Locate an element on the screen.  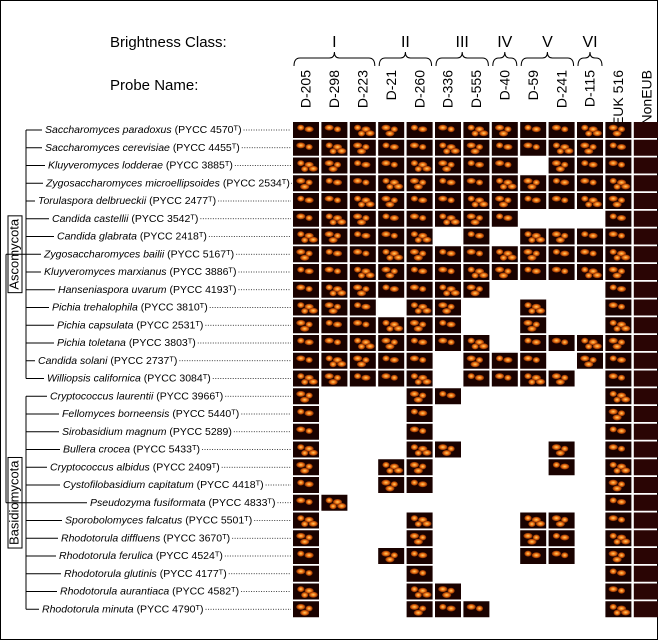
species-name: Candida solani is located at coordinates (73, 361).